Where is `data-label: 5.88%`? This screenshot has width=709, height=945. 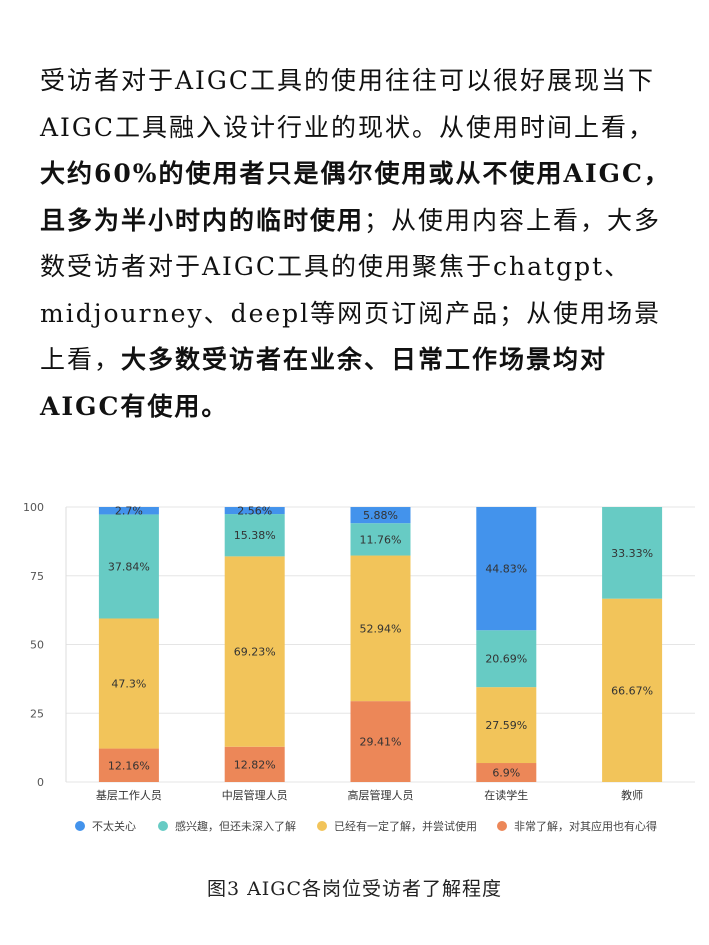
data-label: 5.88% is located at coordinates (380, 515).